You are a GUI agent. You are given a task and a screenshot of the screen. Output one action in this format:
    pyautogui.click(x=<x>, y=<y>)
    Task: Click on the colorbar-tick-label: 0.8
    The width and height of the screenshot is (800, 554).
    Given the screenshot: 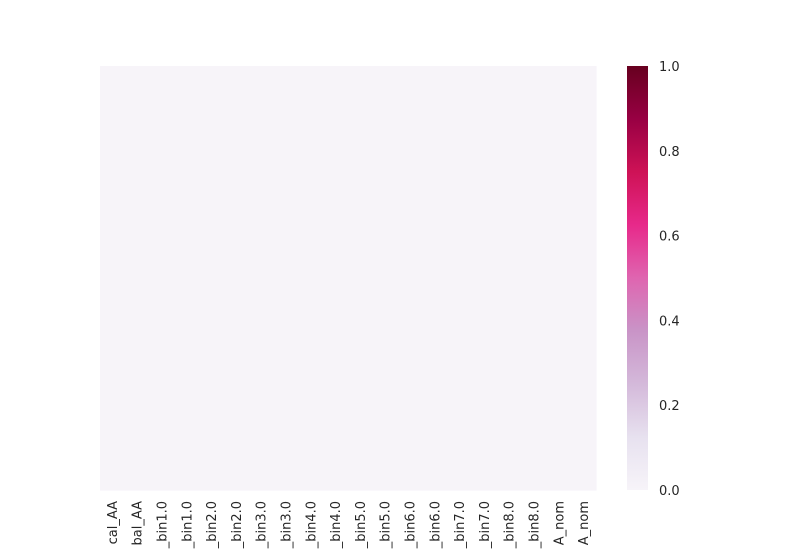 What is the action you would take?
    pyautogui.click(x=669, y=152)
    